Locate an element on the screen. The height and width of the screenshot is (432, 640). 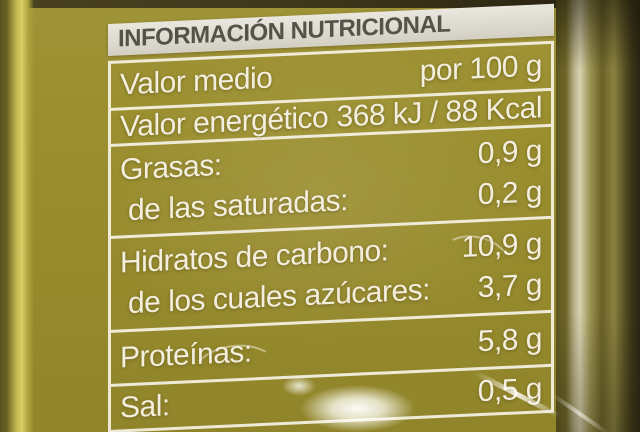
jar-left-edge is located at coordinates (17, 216).